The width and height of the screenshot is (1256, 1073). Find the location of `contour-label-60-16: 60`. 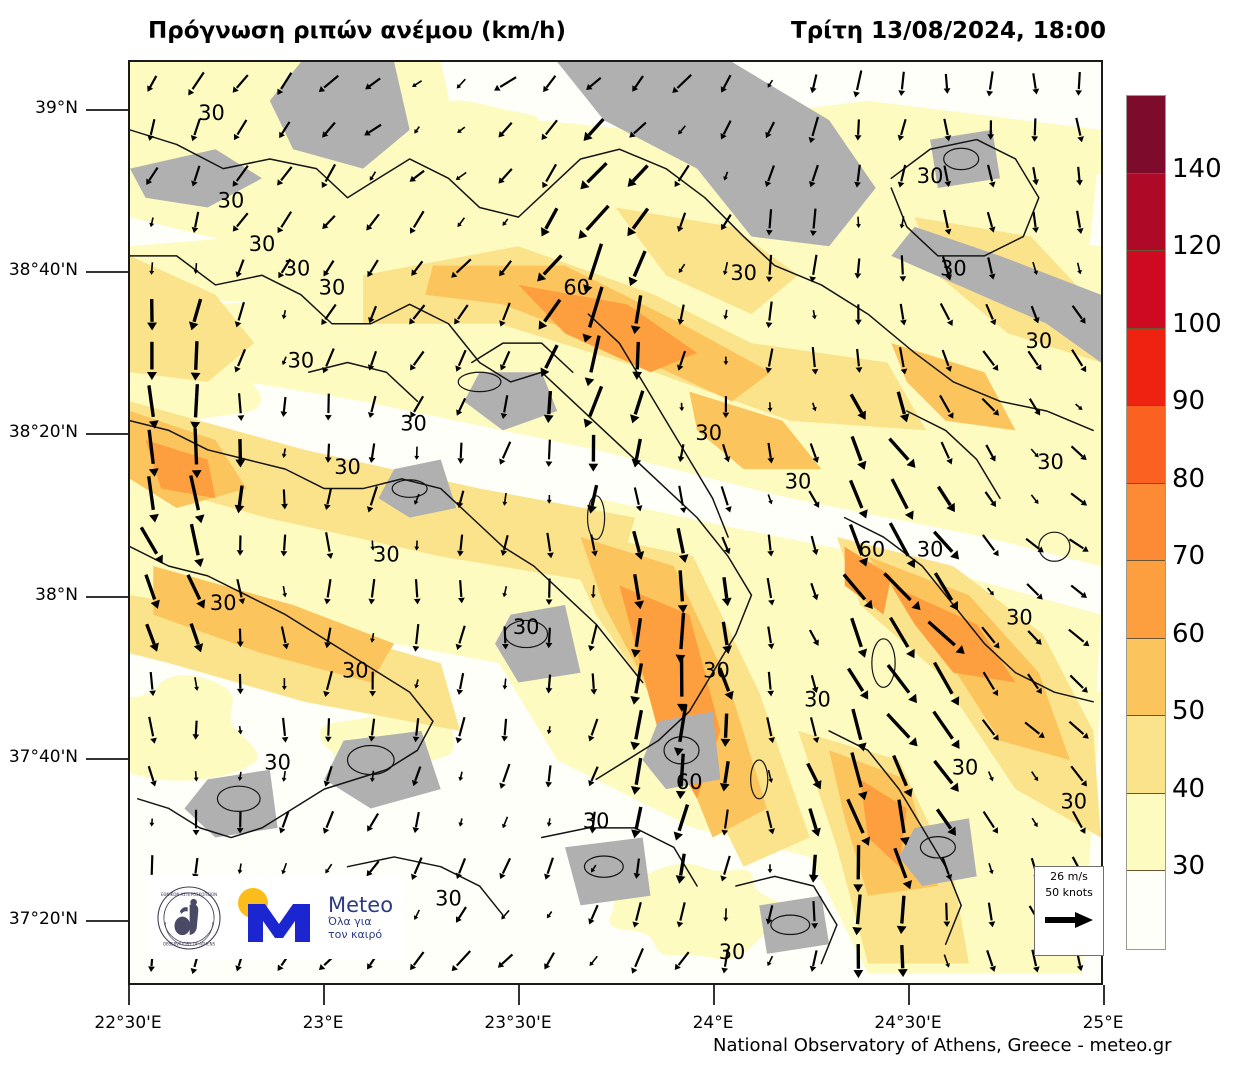

contour-label-60-16: 60 is located at coordinates (872, 549).